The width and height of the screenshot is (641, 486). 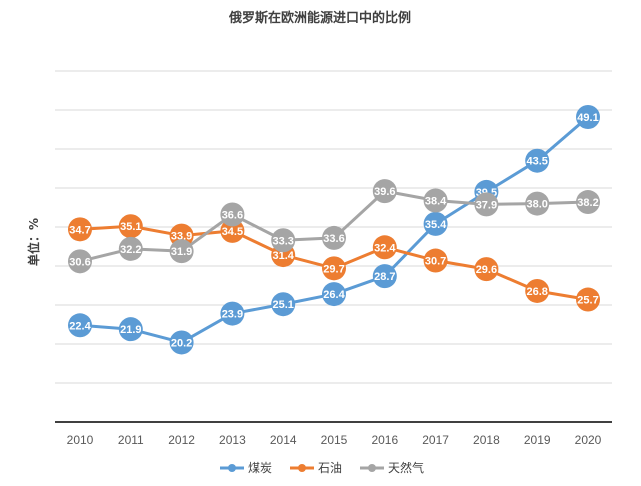 What do you see at coordinates (319, 18) in the screenshot?
I see `chart-title: 俄罗斯在欧洲能源进口中的比例` at bounding box center [319, 18].